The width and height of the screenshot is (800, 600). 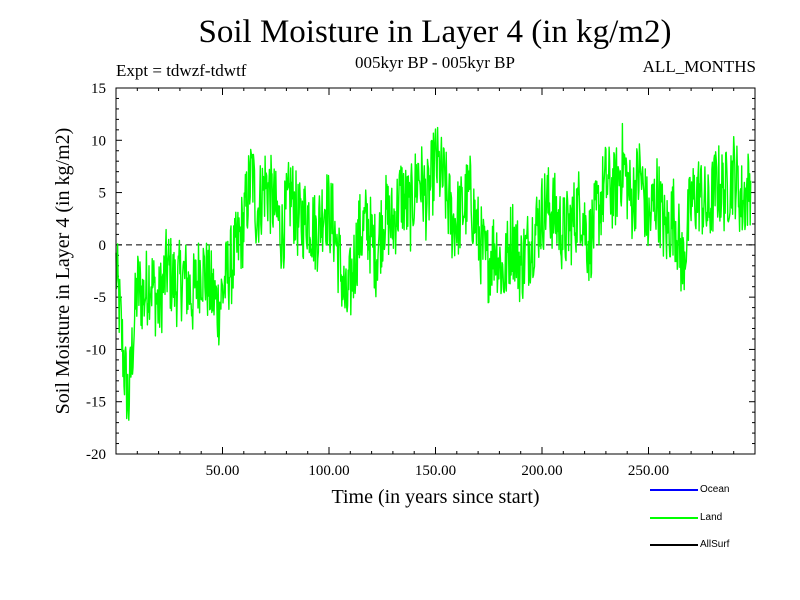 What do you see at coordinates (98, 141) in the screenshot?
I see `y-tick-label: 10` at bounding box center [98, 141].